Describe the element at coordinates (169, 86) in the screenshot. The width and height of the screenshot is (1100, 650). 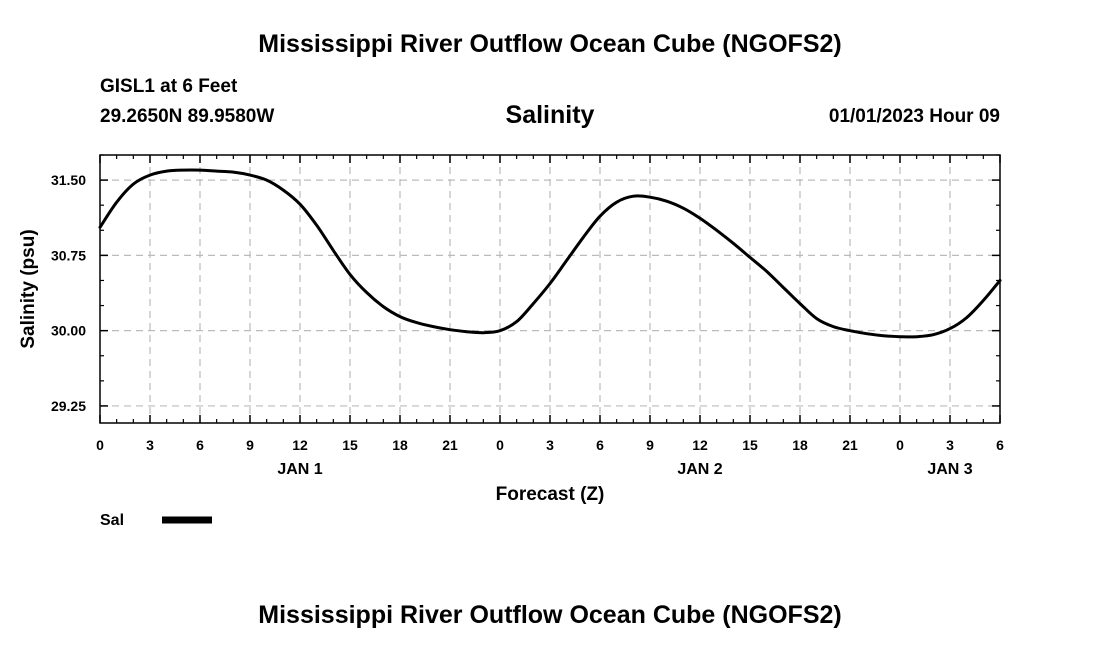
I see `station-label: GISL1 at 6 Feet` at that location.